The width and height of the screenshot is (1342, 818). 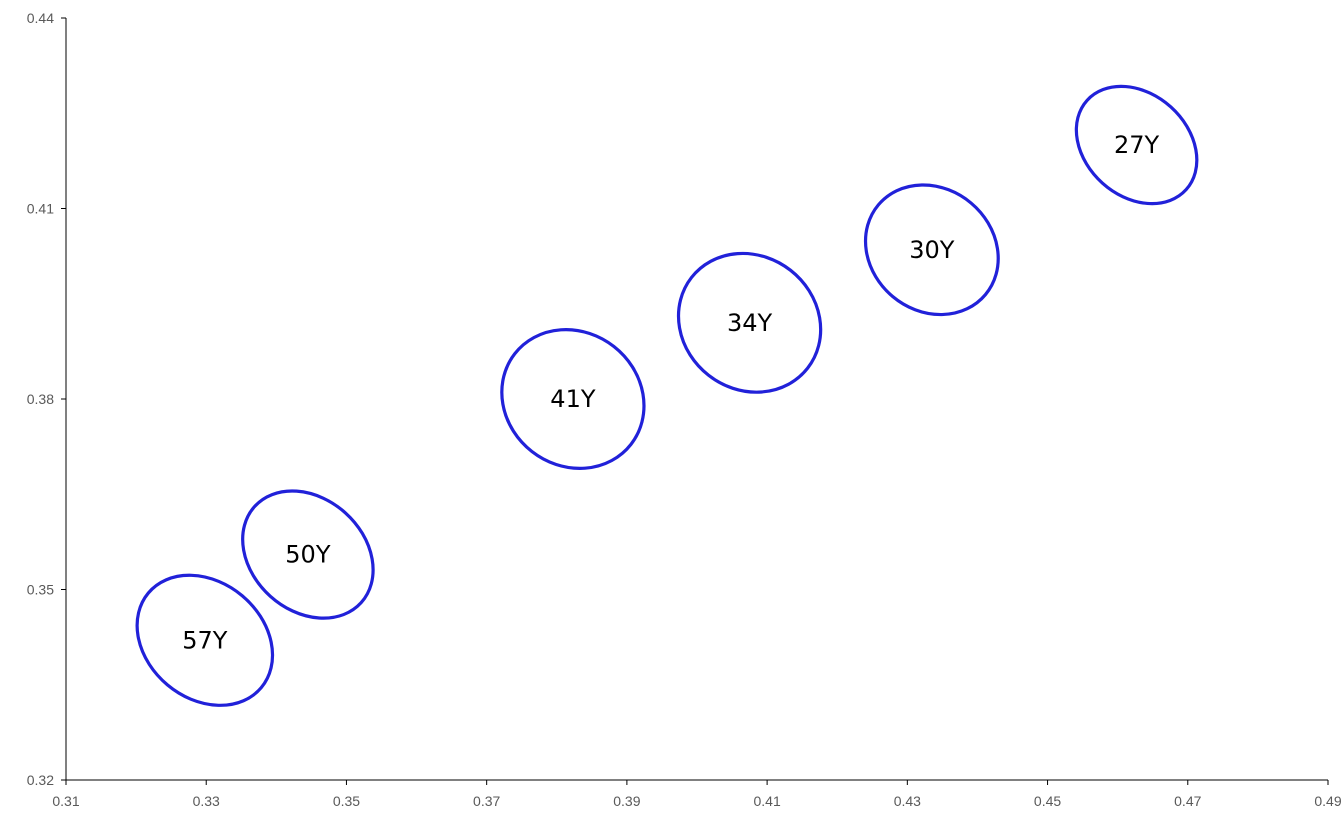 What do you see at coordinates (65, 801) in the screenshot?
I see `x-tick-label: 0.31` at bounding box center [65, 801].